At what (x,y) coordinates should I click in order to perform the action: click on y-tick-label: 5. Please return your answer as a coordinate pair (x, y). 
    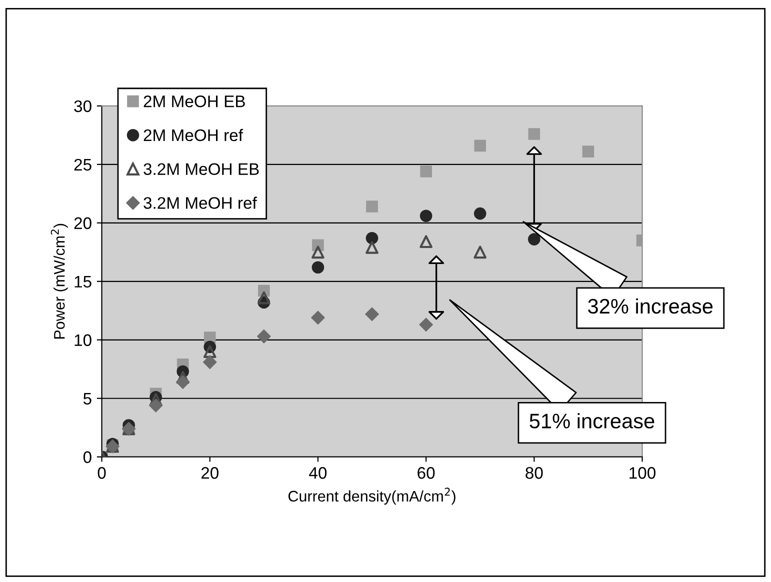
    Looking at the image, I should click on (87, 398).